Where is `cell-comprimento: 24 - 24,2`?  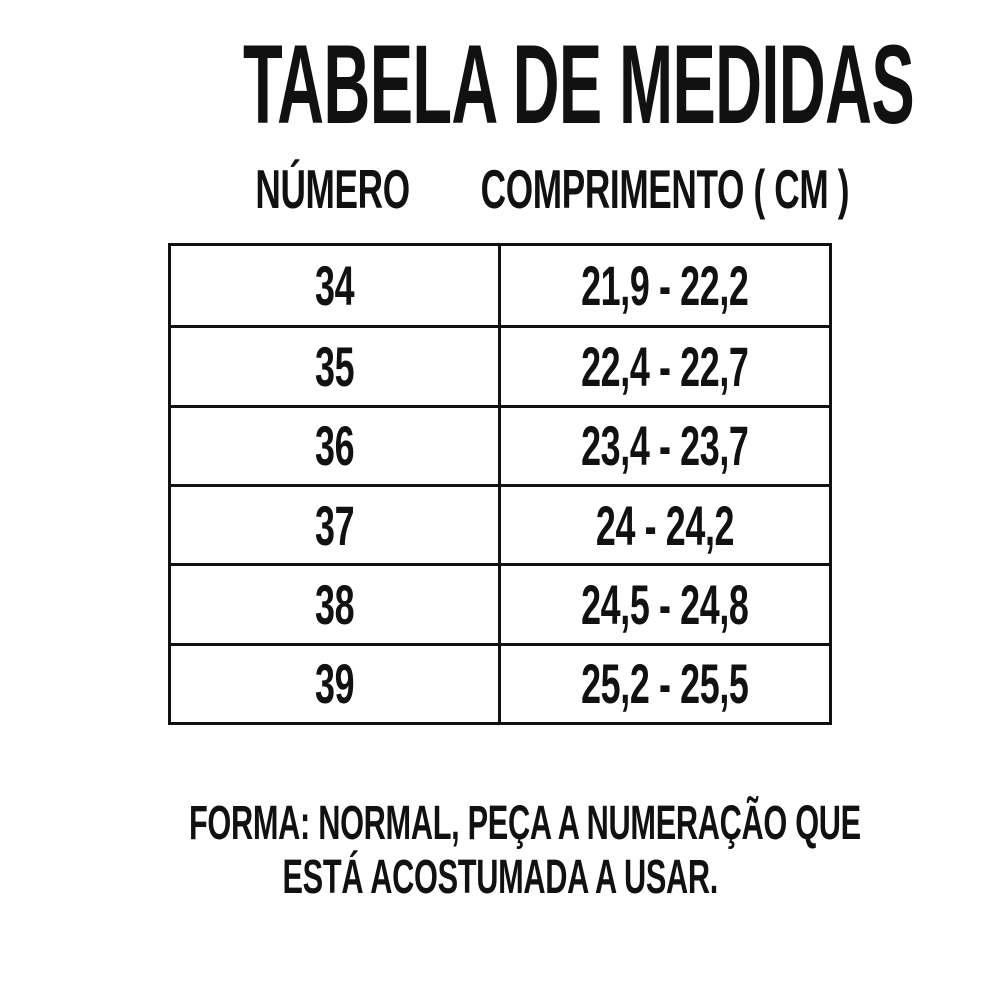
cell-comprimento: 24 - 24,2 is located at coordinates (663, 524).